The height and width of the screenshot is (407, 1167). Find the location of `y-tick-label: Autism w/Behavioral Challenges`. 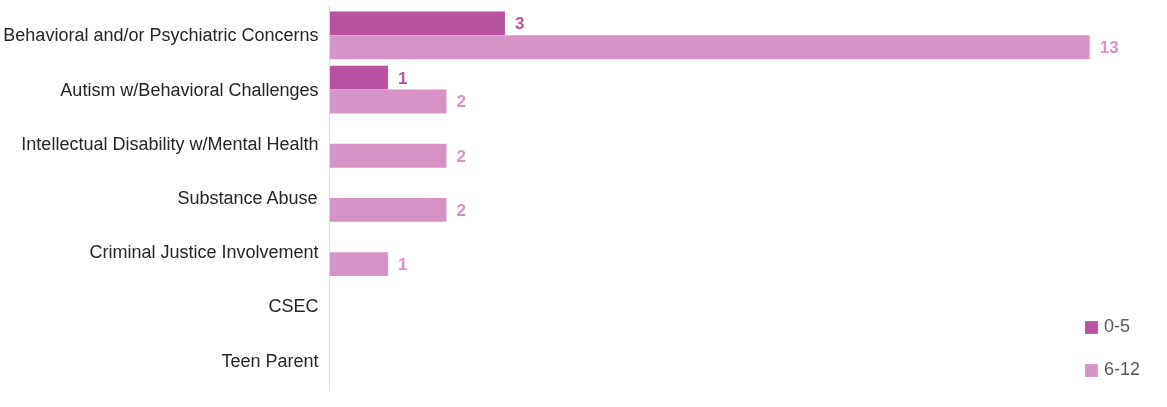

y-tick-label: Autism w/Behavioral Challenges is located at coordinates (189, 89).